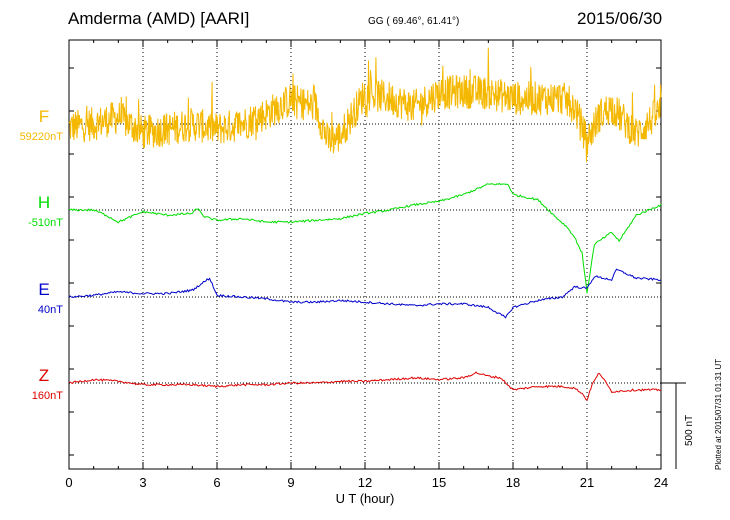 The height and width of the screenshot is (520, 730). I want to click on x-tick-label: 12, so click(365, 482).